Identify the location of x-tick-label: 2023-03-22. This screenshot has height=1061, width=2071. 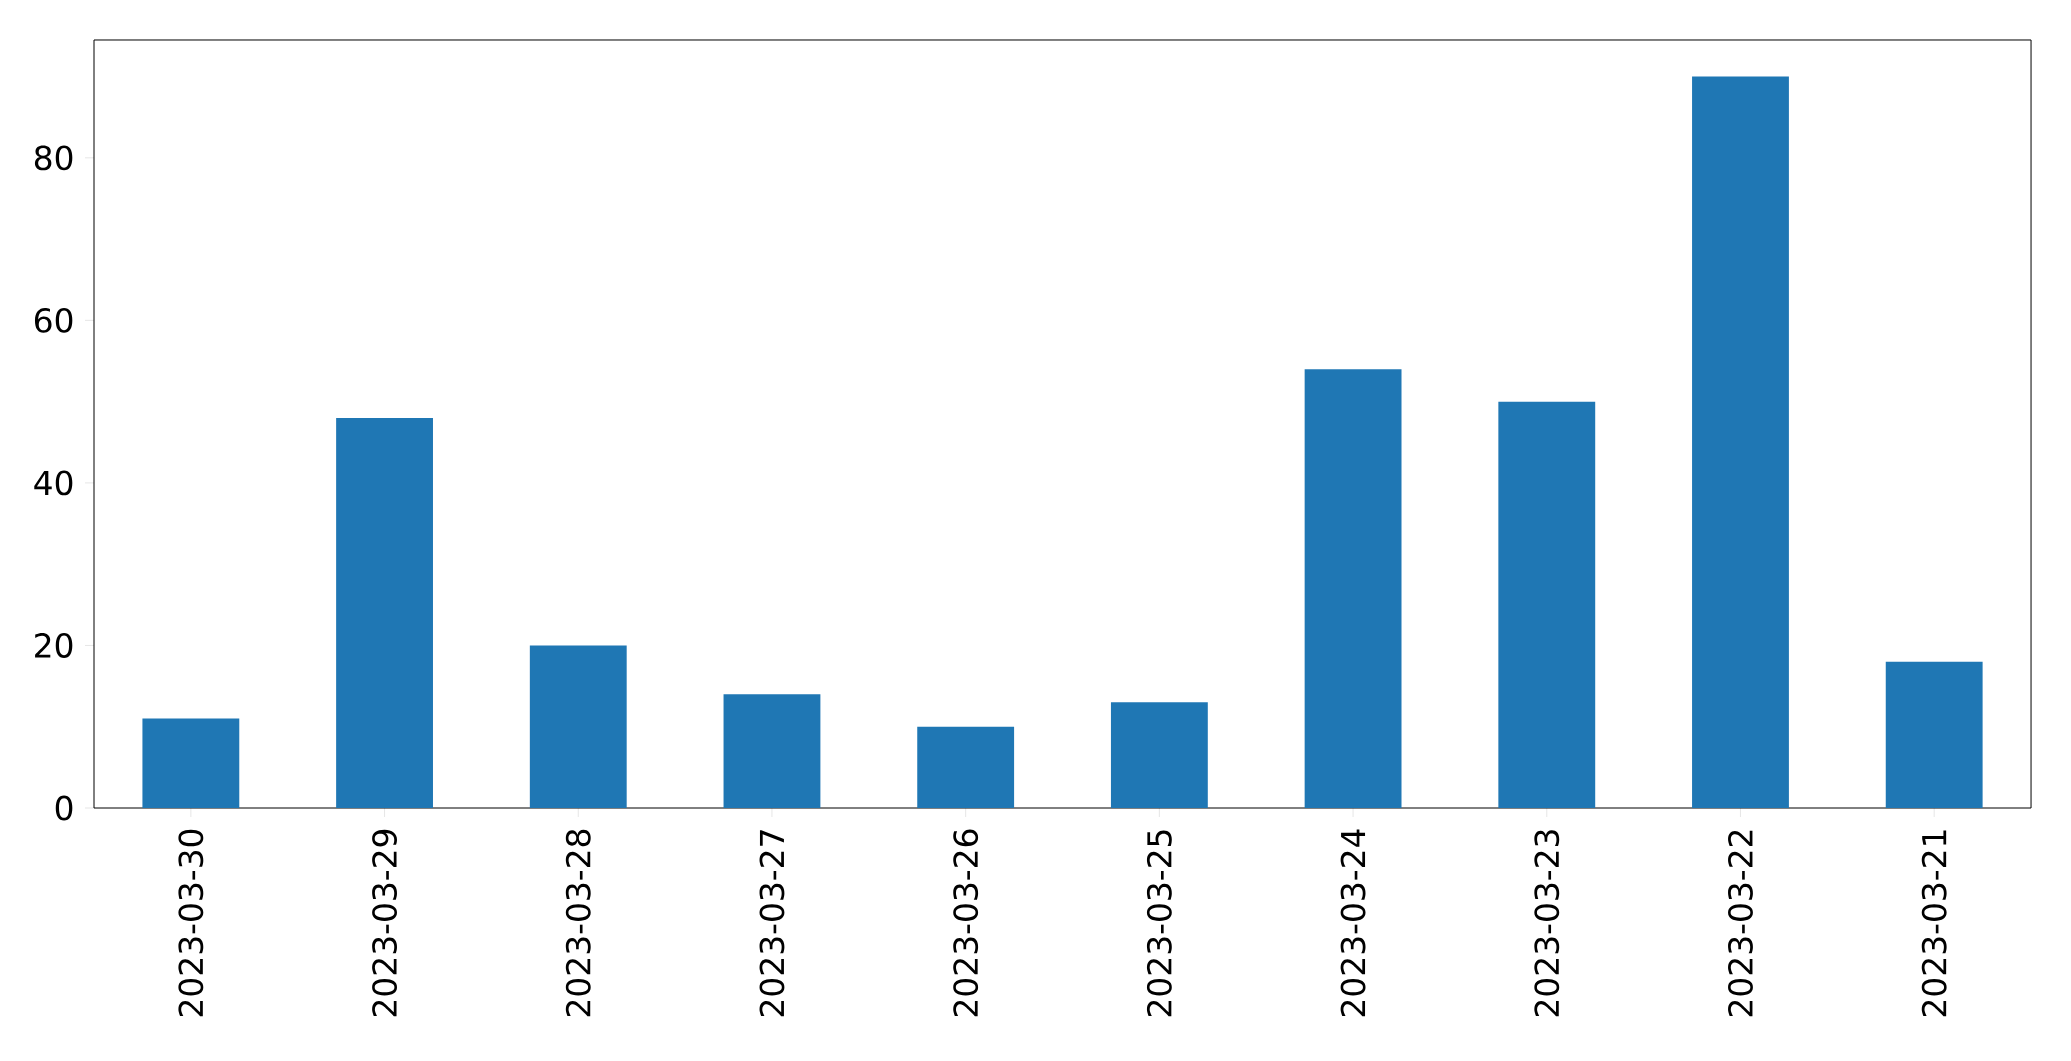
(1740, 923).